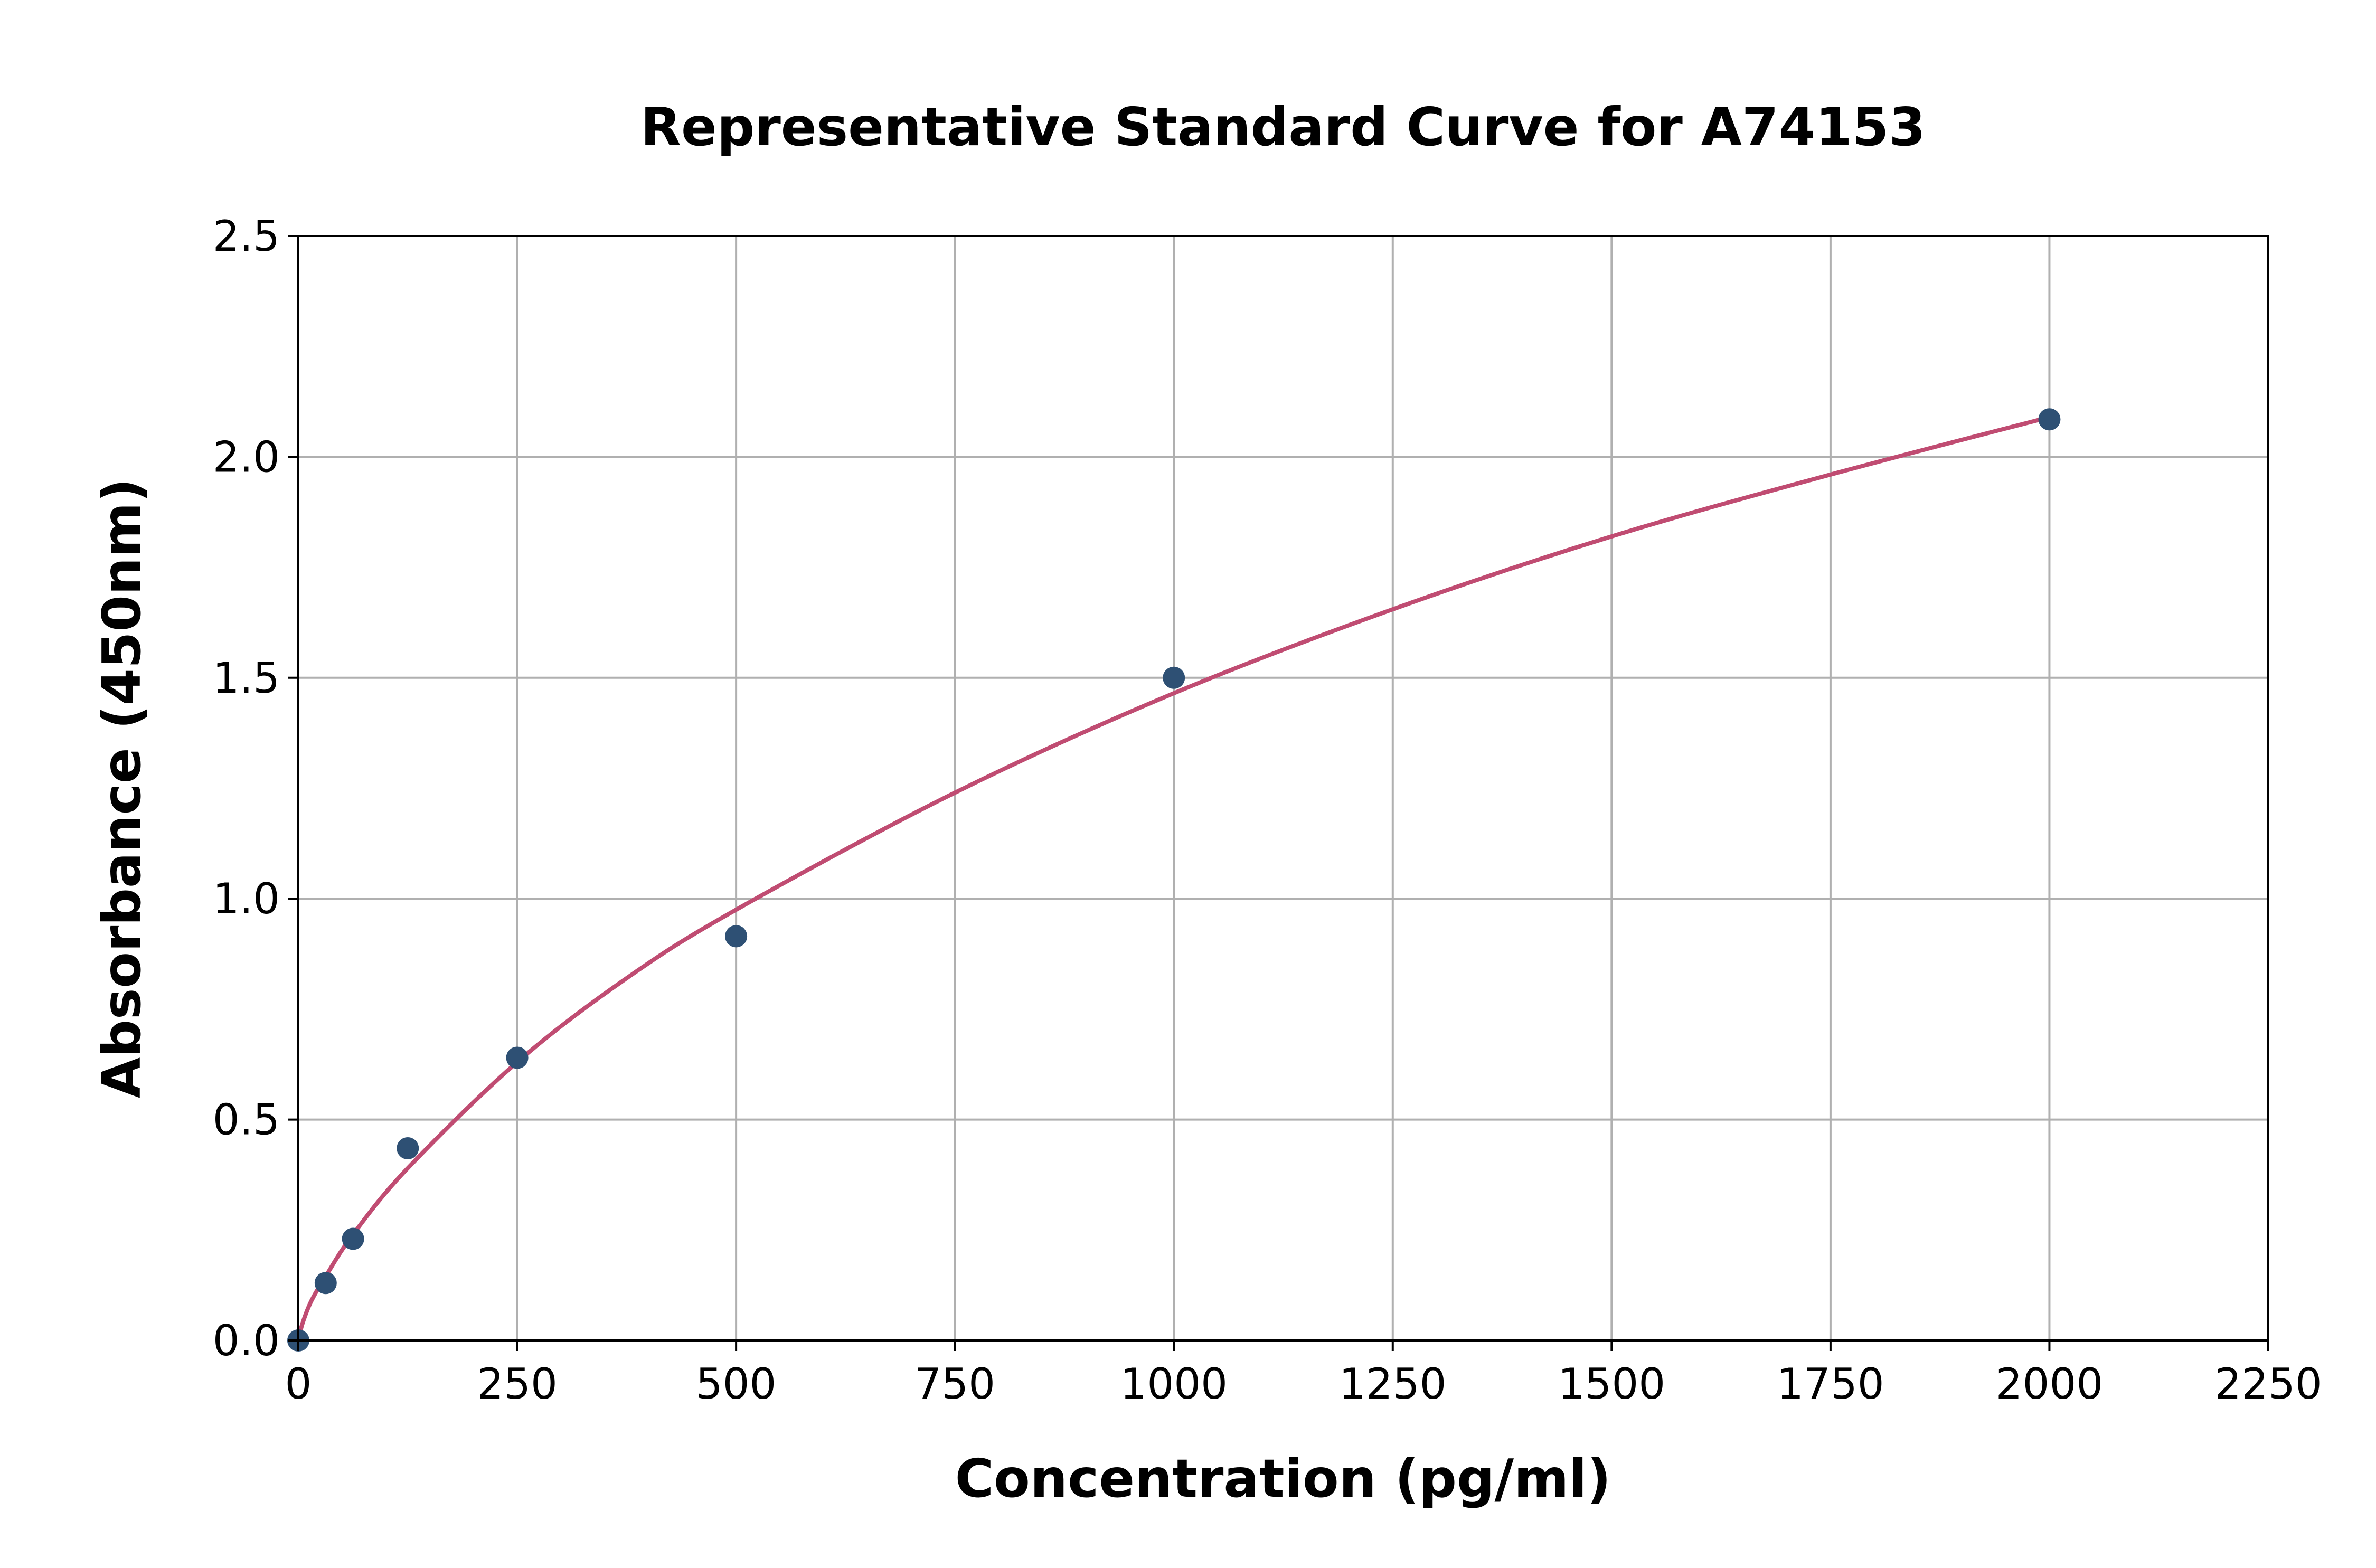  Describe the element at coordinates (1283, 1479) in the screenshot. I see `x-axis-label: Concentration (pg/ml)` at that location.